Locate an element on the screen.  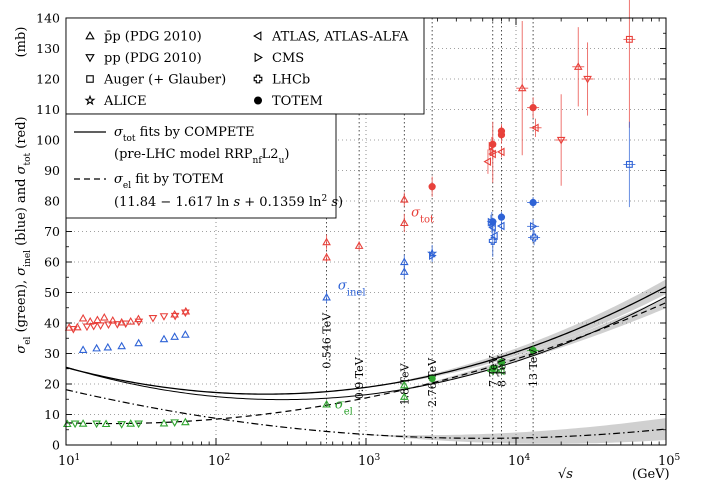
y-tick-label: 110 is located at coordinates (48, 109).